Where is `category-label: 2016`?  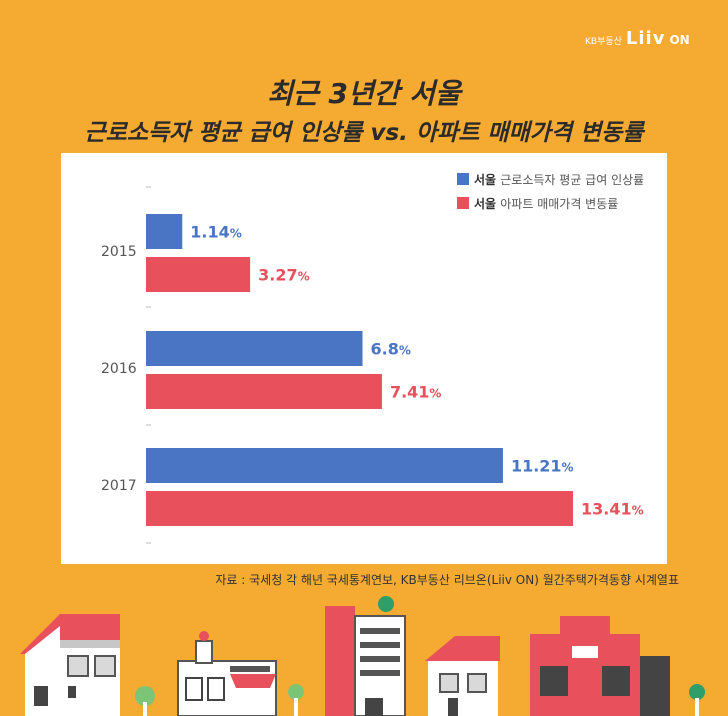
category-label: 2016 is located at coordinates (119, 369).